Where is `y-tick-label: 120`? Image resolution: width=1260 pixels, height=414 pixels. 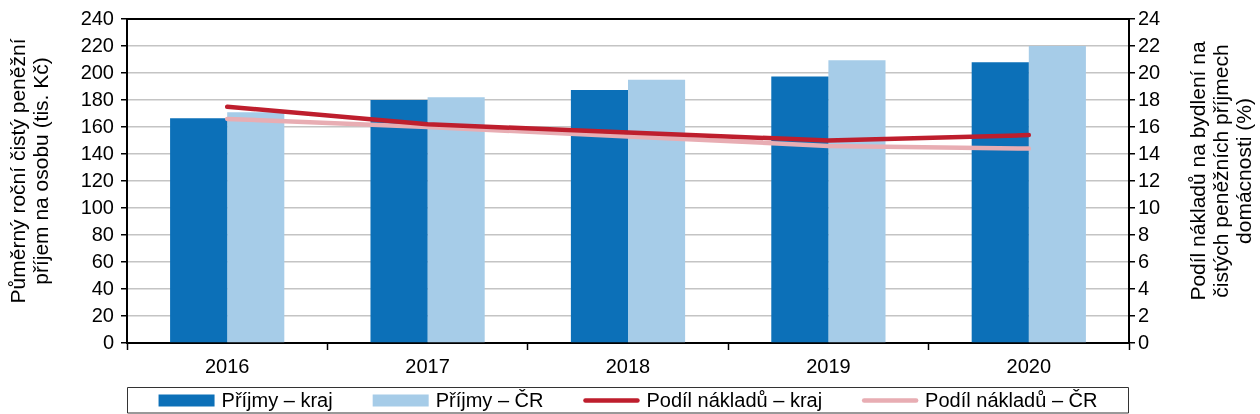 y-tick-label: 120 is located at coordinates (97, 179).